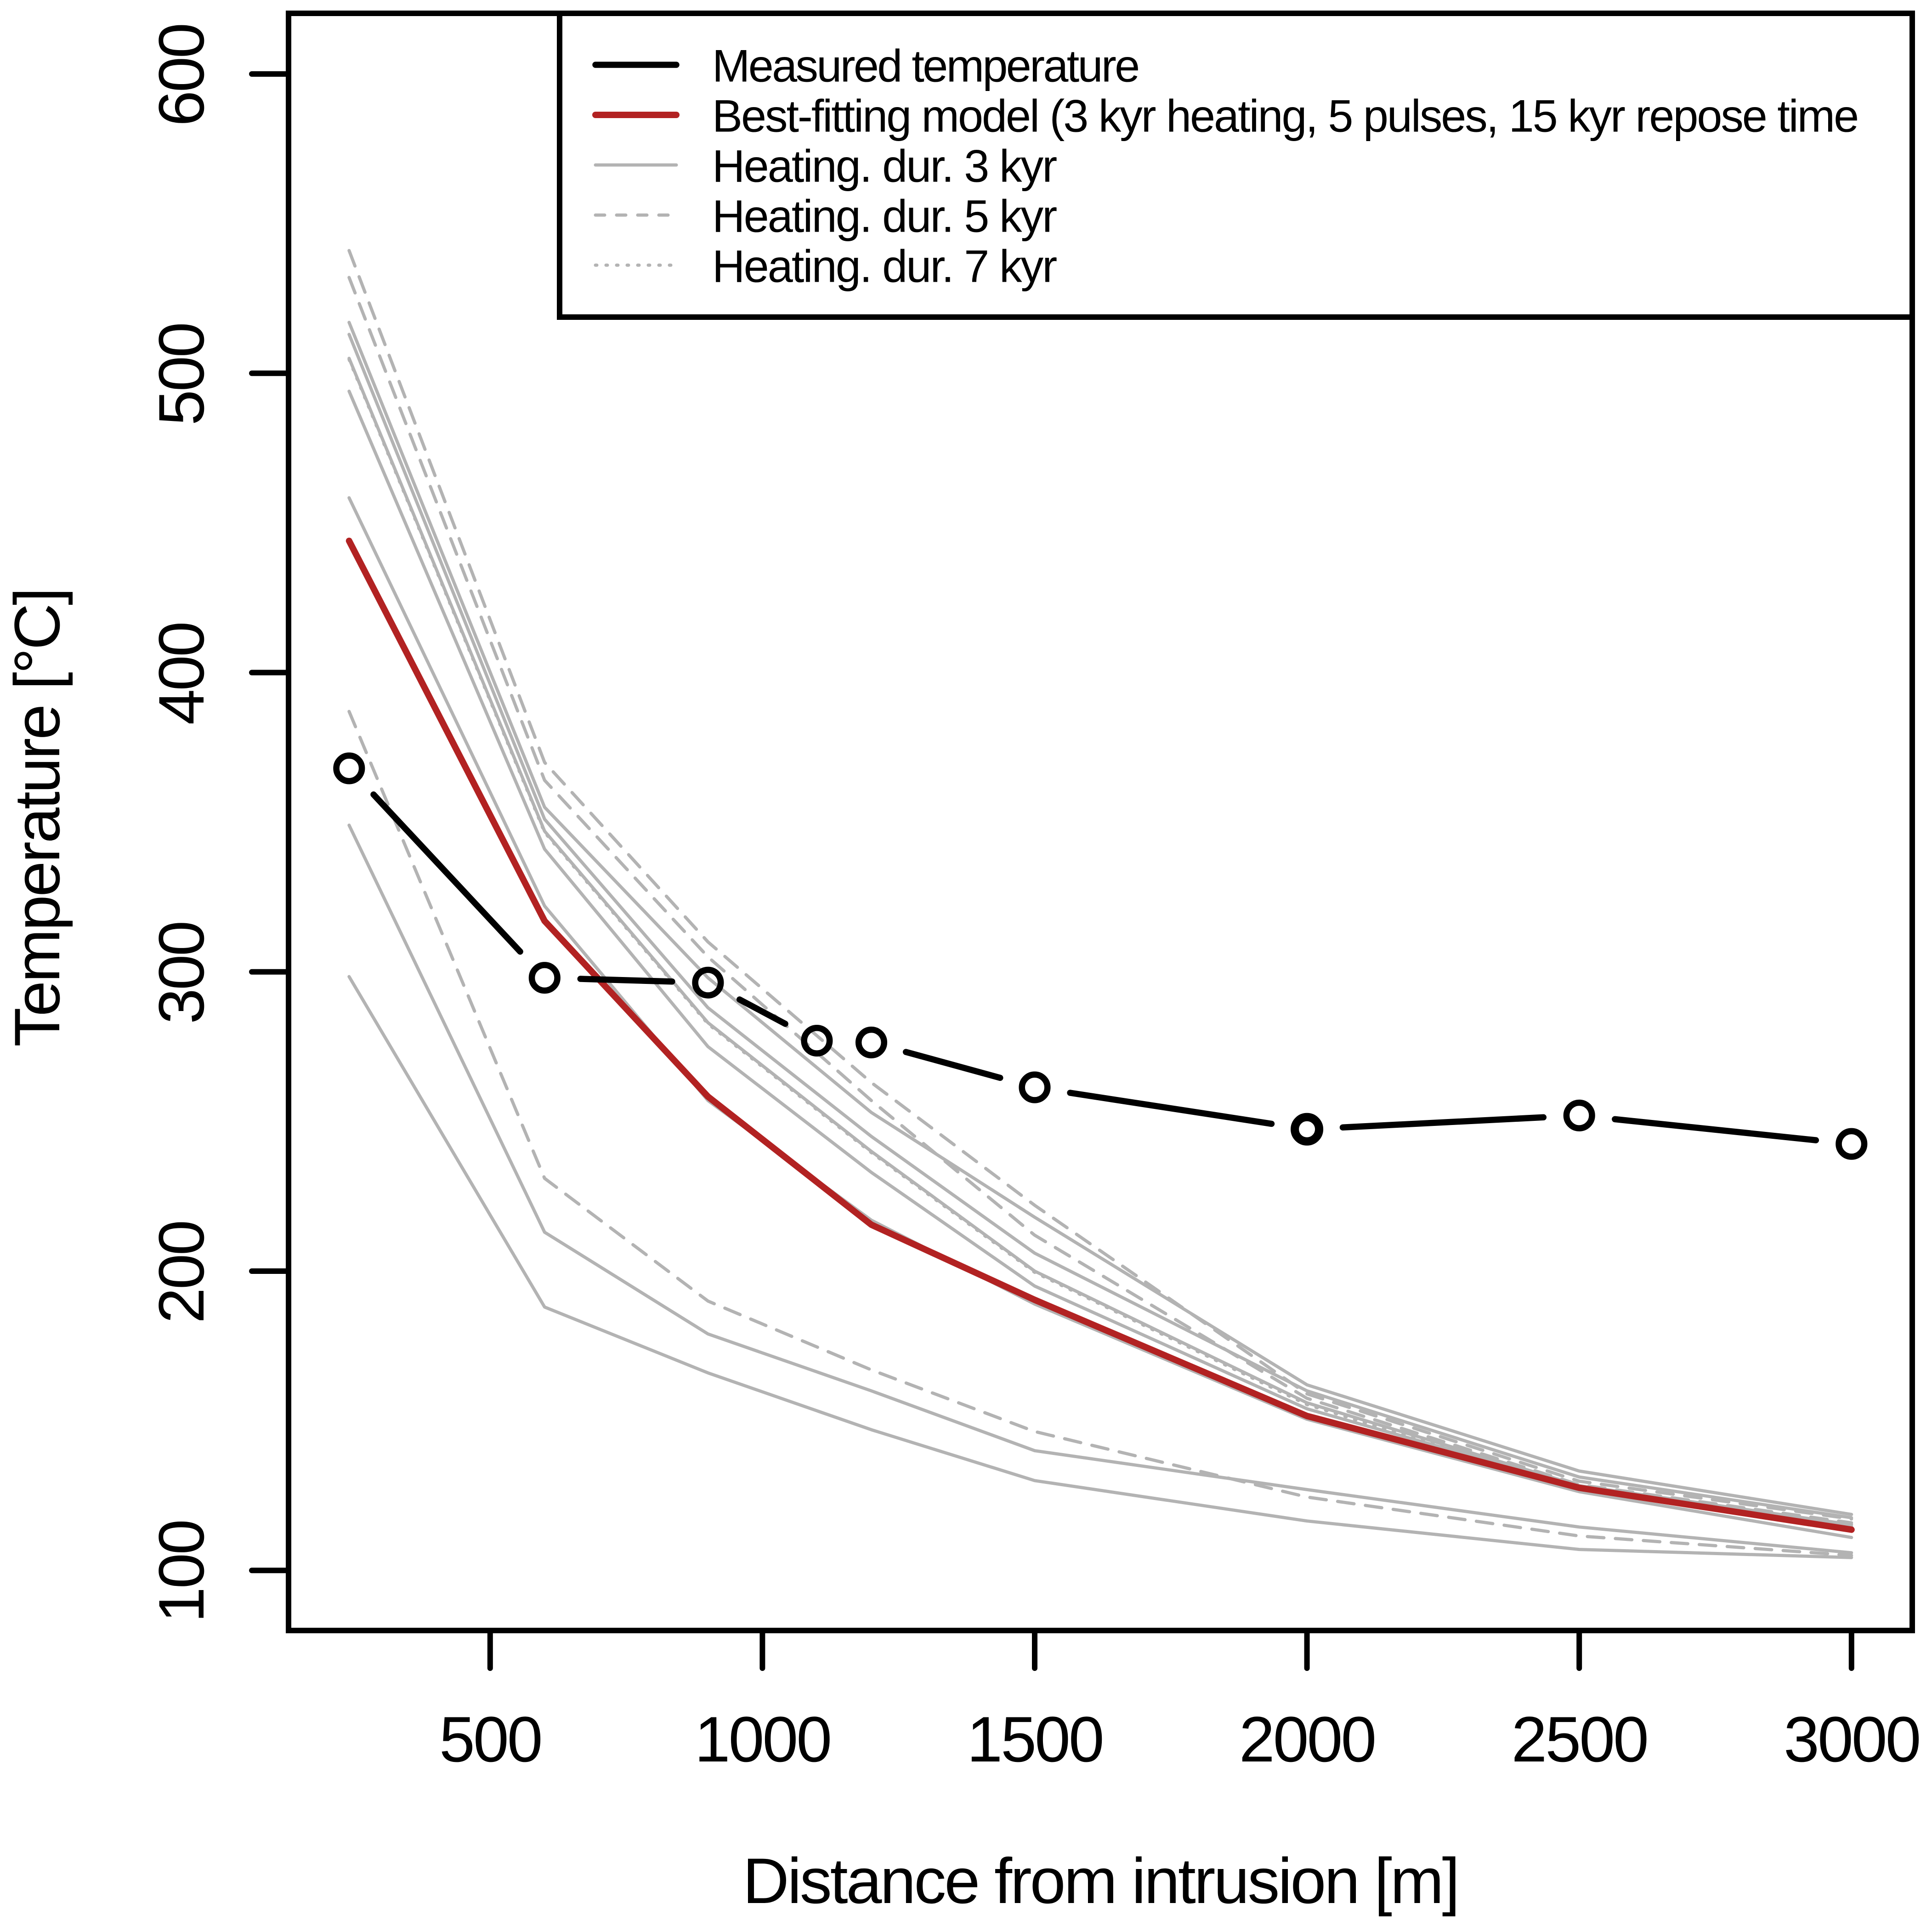 This screenshot has width=1932, height=1926. What do you see at coordinates (181, 1273) in the screenshot?
I see `svg-text: 200` at bounding box center [181, 1273].